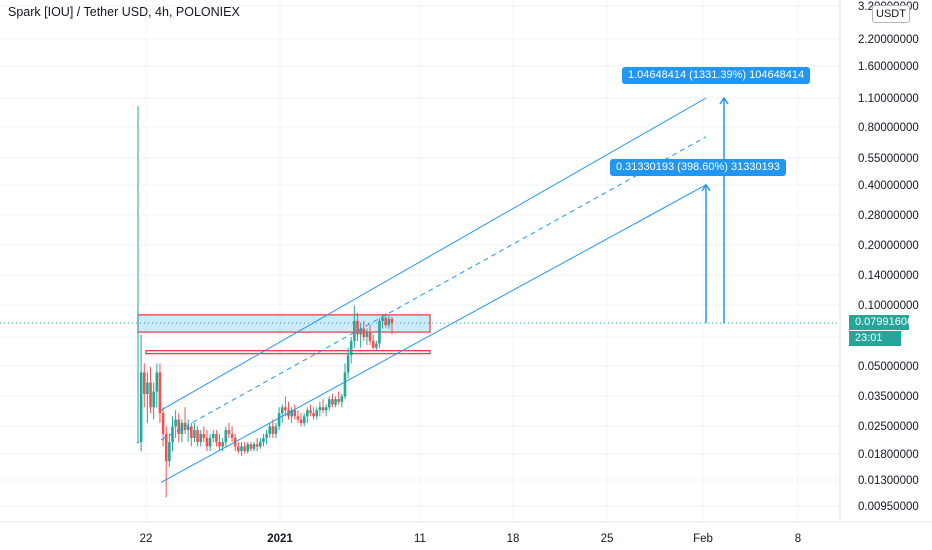 This screenshot has width=932, height=550. What do you see at coordinates (607, 539) in the screenshot?
I see `time-tick-label: 25` at bounding box center [607, 539].